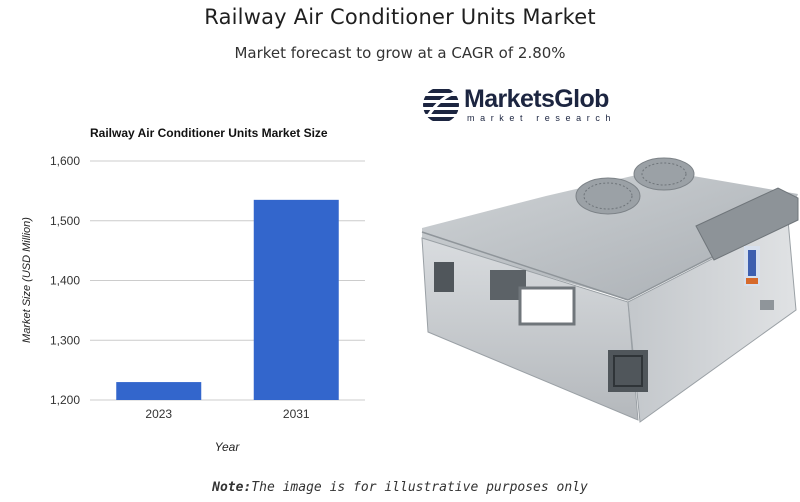 This screenshot has height=502, width=800. I want to click on y-tick-label-1600: 1,600, so click(65, 161).